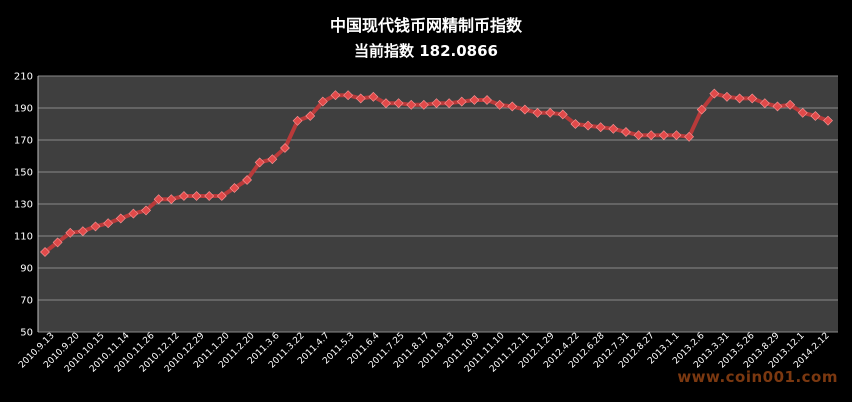  Describe the element at coordinates (757, 377) in the screenshot. I see `watermark: www.coin001.com` at that location.